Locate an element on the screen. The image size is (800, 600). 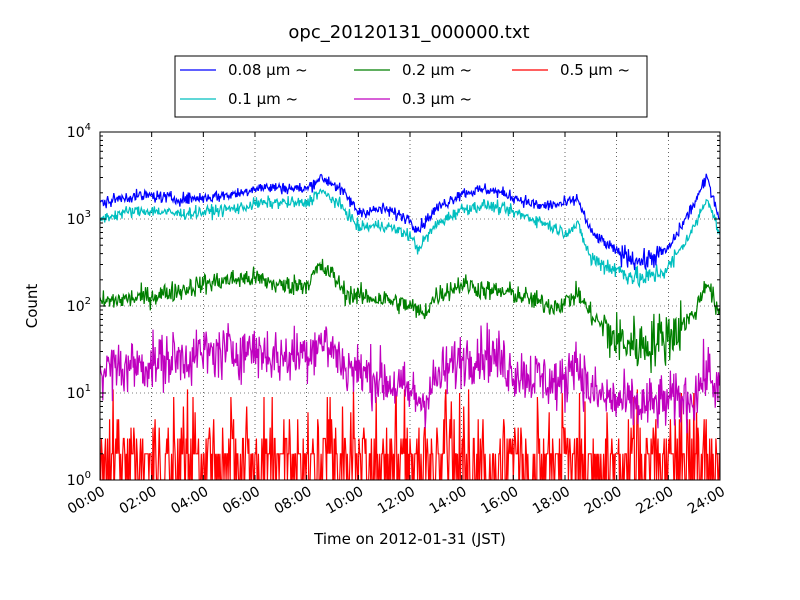
x-axis-label: Time on 2012-01-31 (JST) is located at coordinates (409, 539).